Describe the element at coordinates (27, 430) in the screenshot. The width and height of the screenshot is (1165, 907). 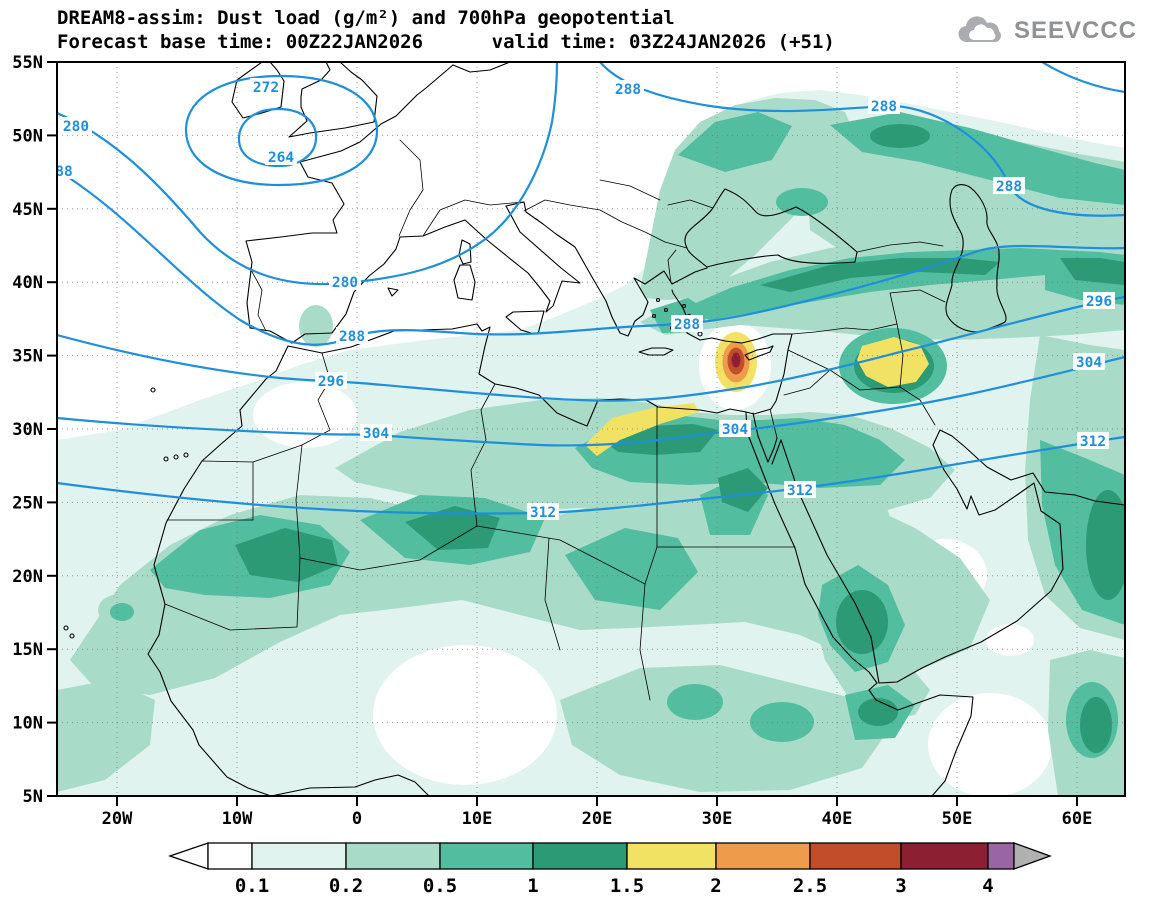
I see `lat-tick-label: 30N` at that location.